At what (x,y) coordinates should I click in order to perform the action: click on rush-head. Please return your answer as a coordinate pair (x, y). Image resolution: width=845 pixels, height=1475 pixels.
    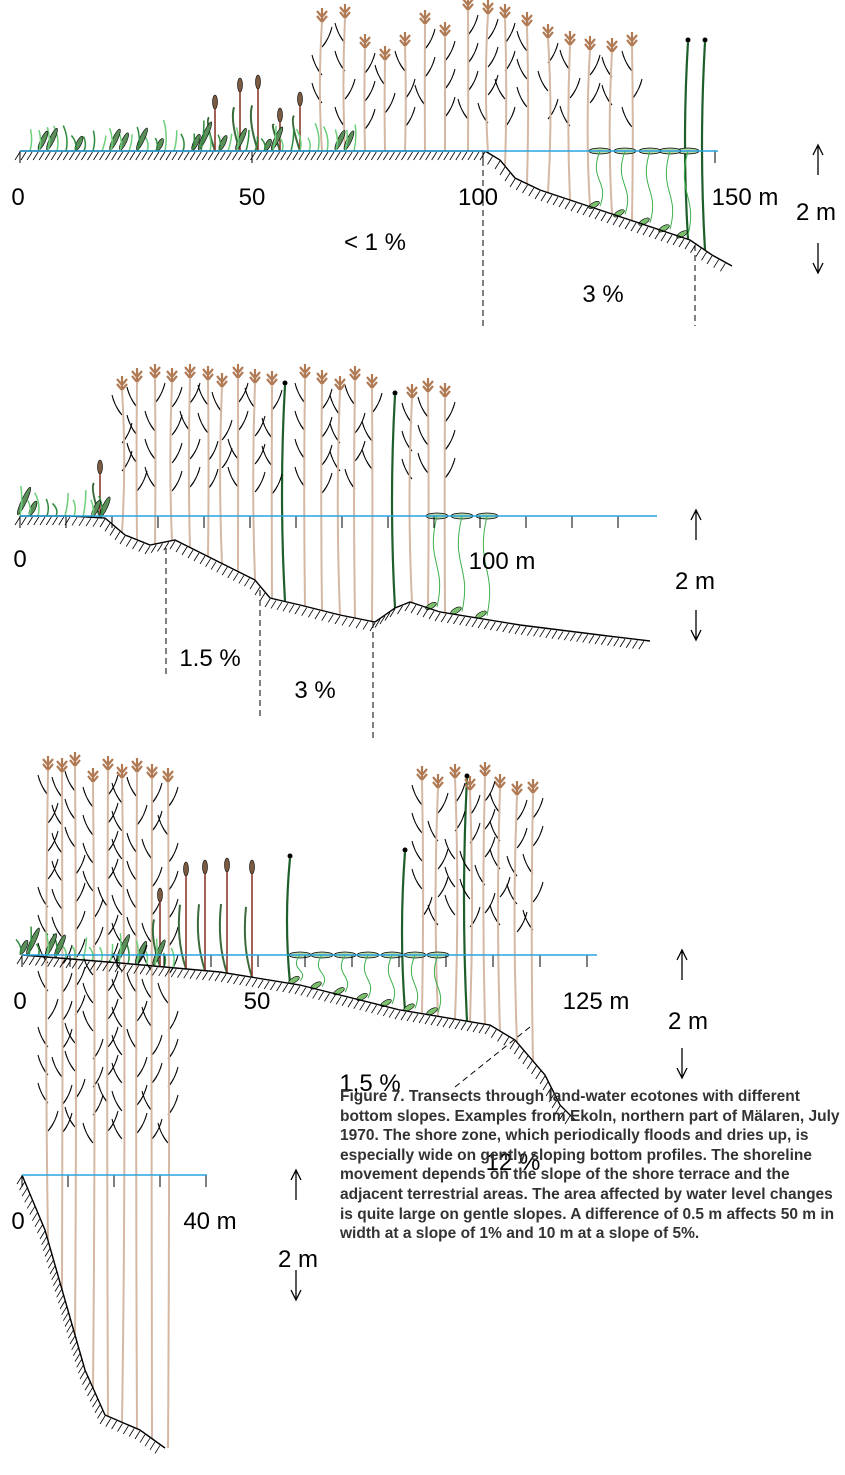
    Looking at the image, I should click on (705, 40).